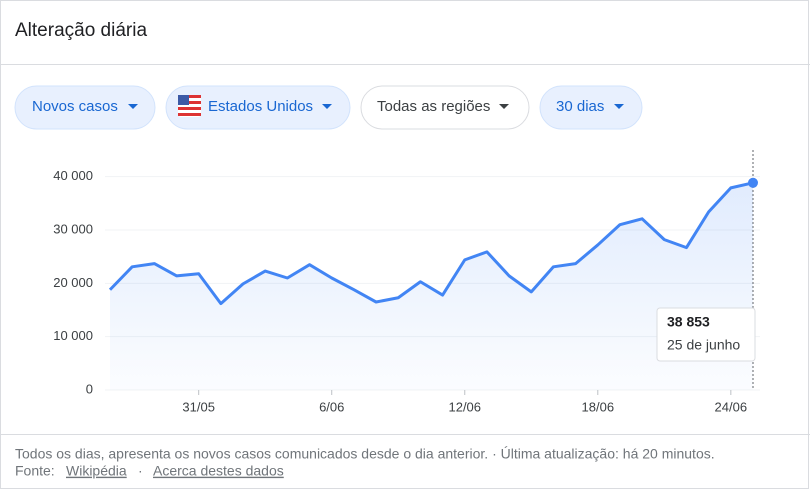 The width and height of the screenshot is (810, 489). I want to click on tooltip-date: 25 de junho, so click(703, 345).